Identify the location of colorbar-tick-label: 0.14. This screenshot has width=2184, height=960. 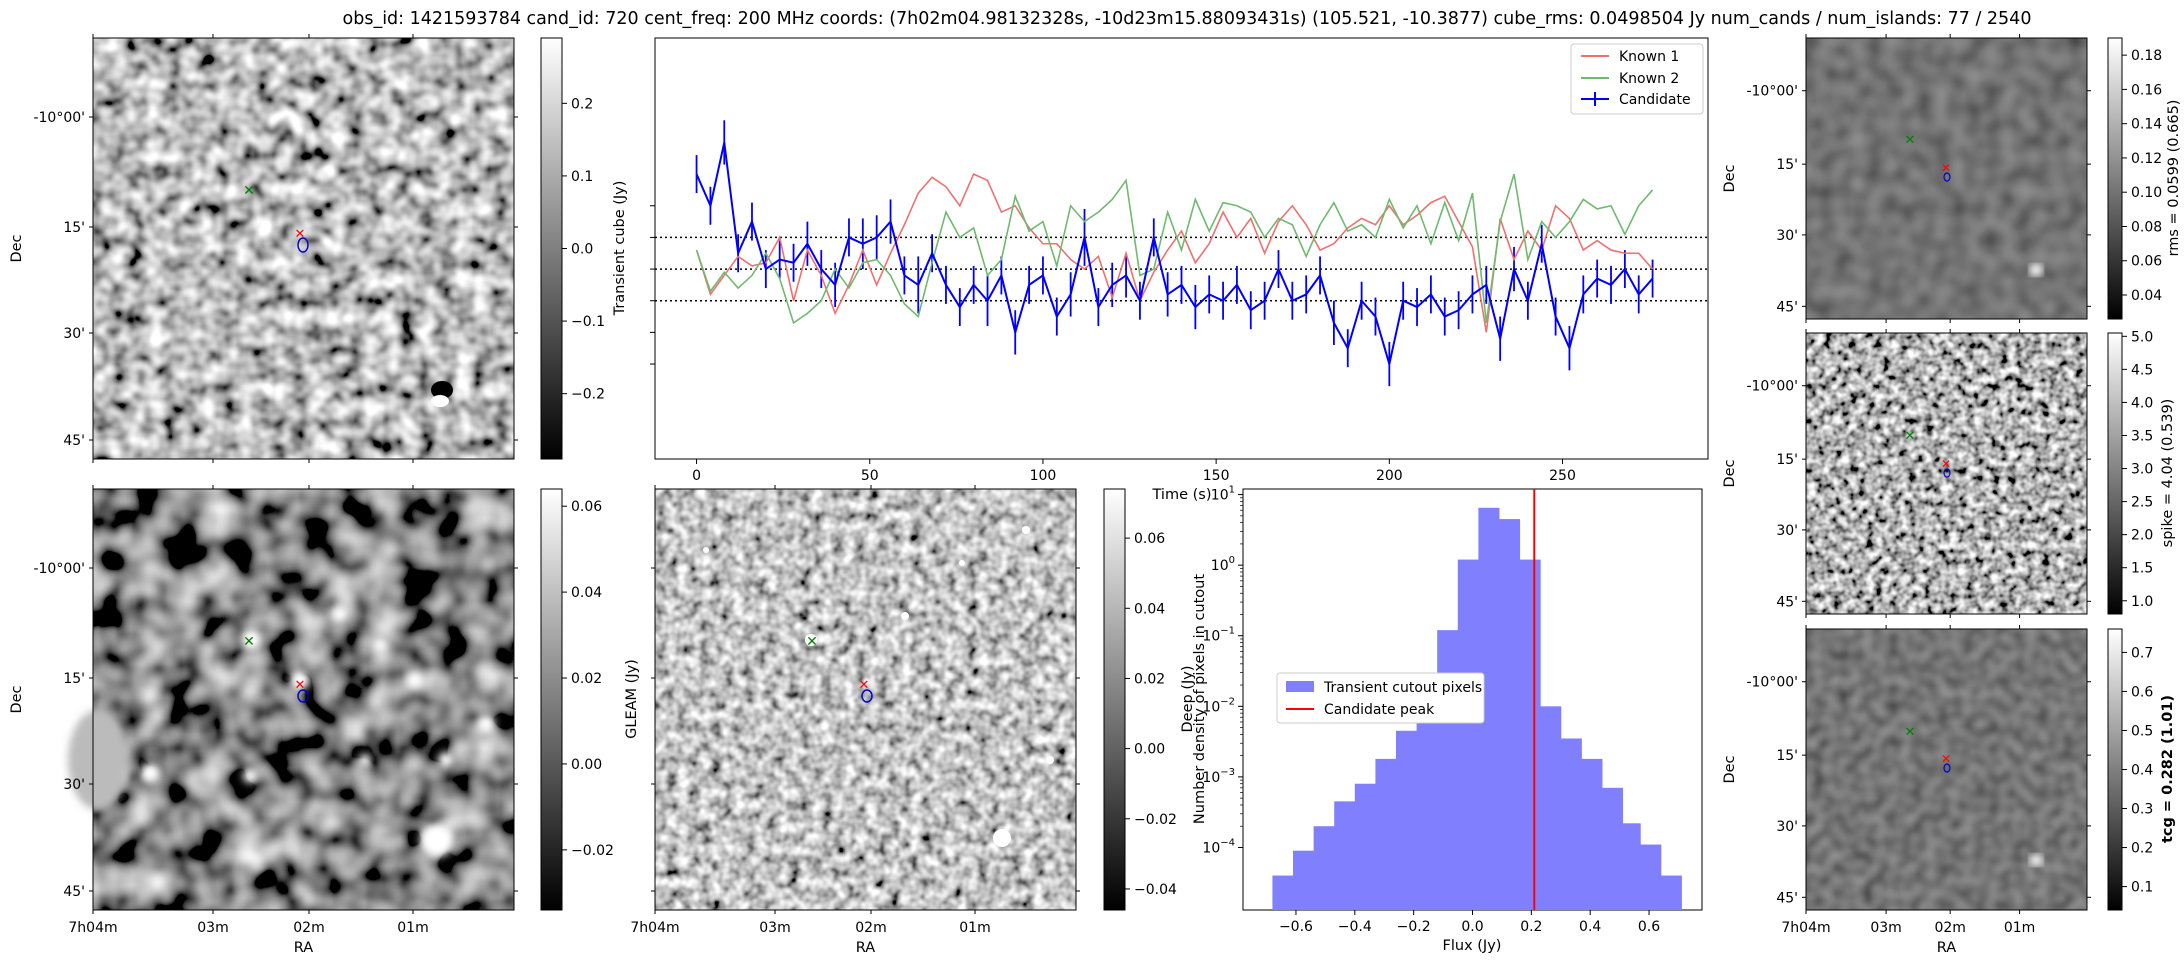
(2146, 125).